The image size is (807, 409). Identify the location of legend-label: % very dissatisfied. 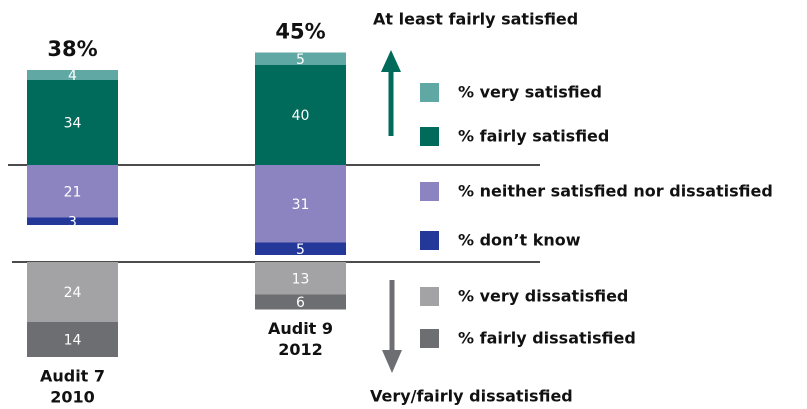
(543, 296).